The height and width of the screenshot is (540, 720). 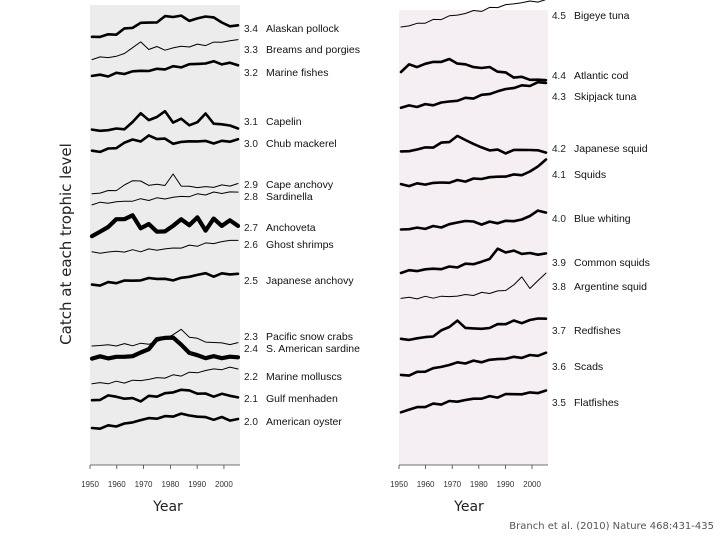 What do you see at coordinates (473, 14) in the screenshot?
I see `series-line-bigeye-tuna` at bounding box center [473, 14].